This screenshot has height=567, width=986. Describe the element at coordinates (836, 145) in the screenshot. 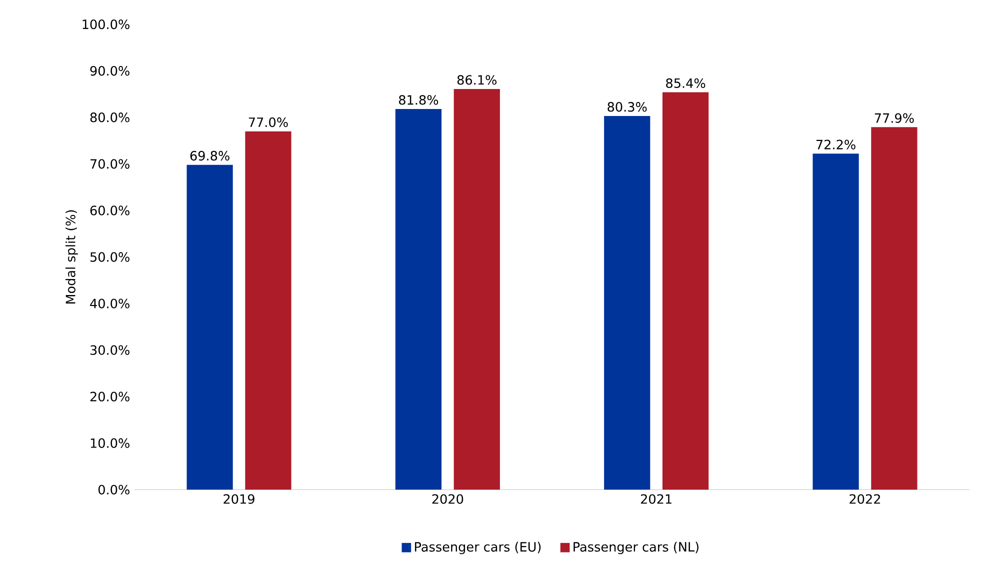

I see `data-label: 72.2%` at that location.